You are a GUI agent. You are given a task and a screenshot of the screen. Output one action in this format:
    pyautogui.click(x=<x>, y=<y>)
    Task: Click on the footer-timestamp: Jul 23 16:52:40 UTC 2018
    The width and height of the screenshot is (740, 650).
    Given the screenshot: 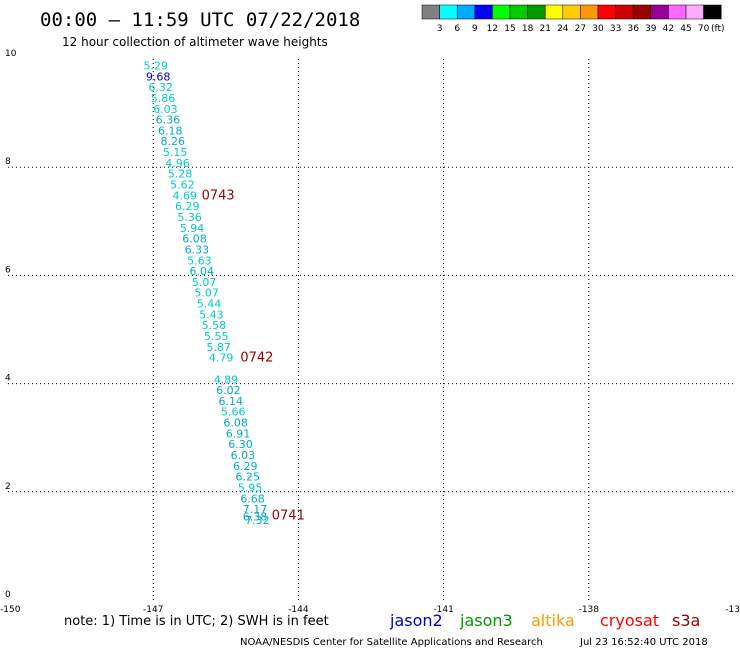 What is the action you would take?
    pyautogui.click(x=643, y=642)
    